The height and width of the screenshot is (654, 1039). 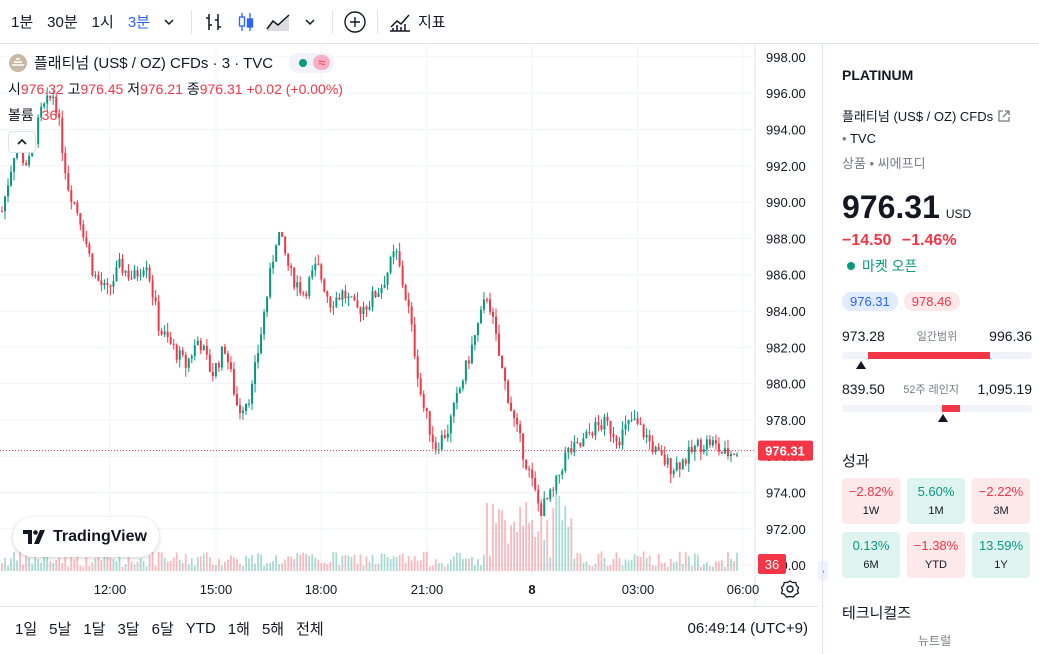 I want to click on tradingview-watermark: TradingView, so click(x=86, y=537).